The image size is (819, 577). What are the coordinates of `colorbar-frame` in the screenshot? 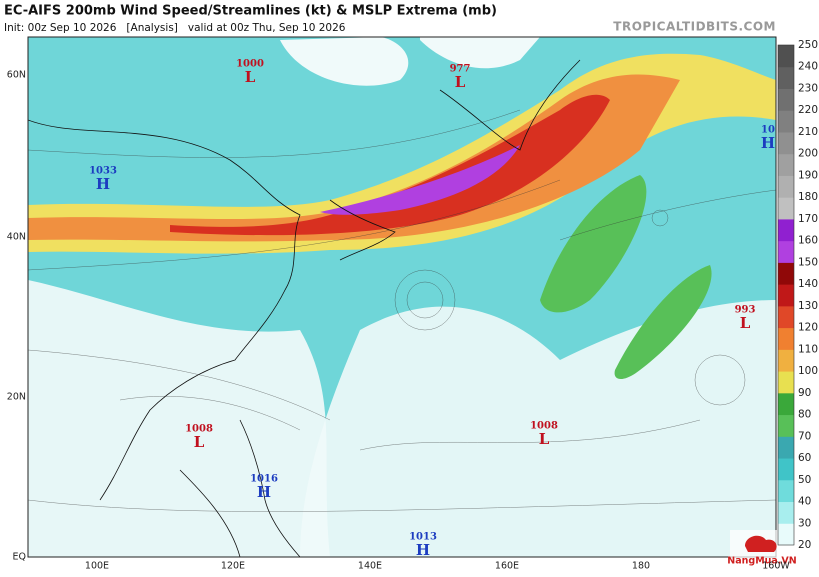 It's located at (786, 295).